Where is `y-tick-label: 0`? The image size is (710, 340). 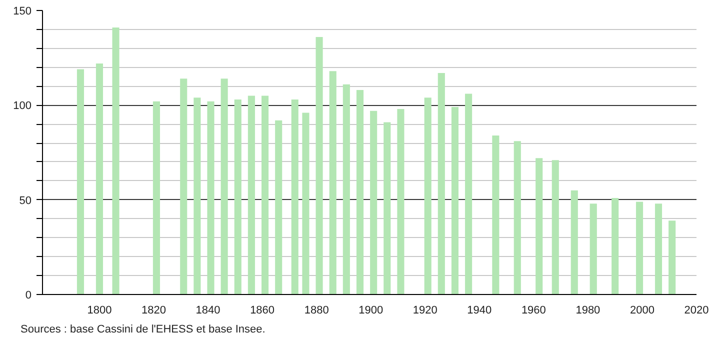
y-tick-label: 0 is located at coordinates (28, 296).